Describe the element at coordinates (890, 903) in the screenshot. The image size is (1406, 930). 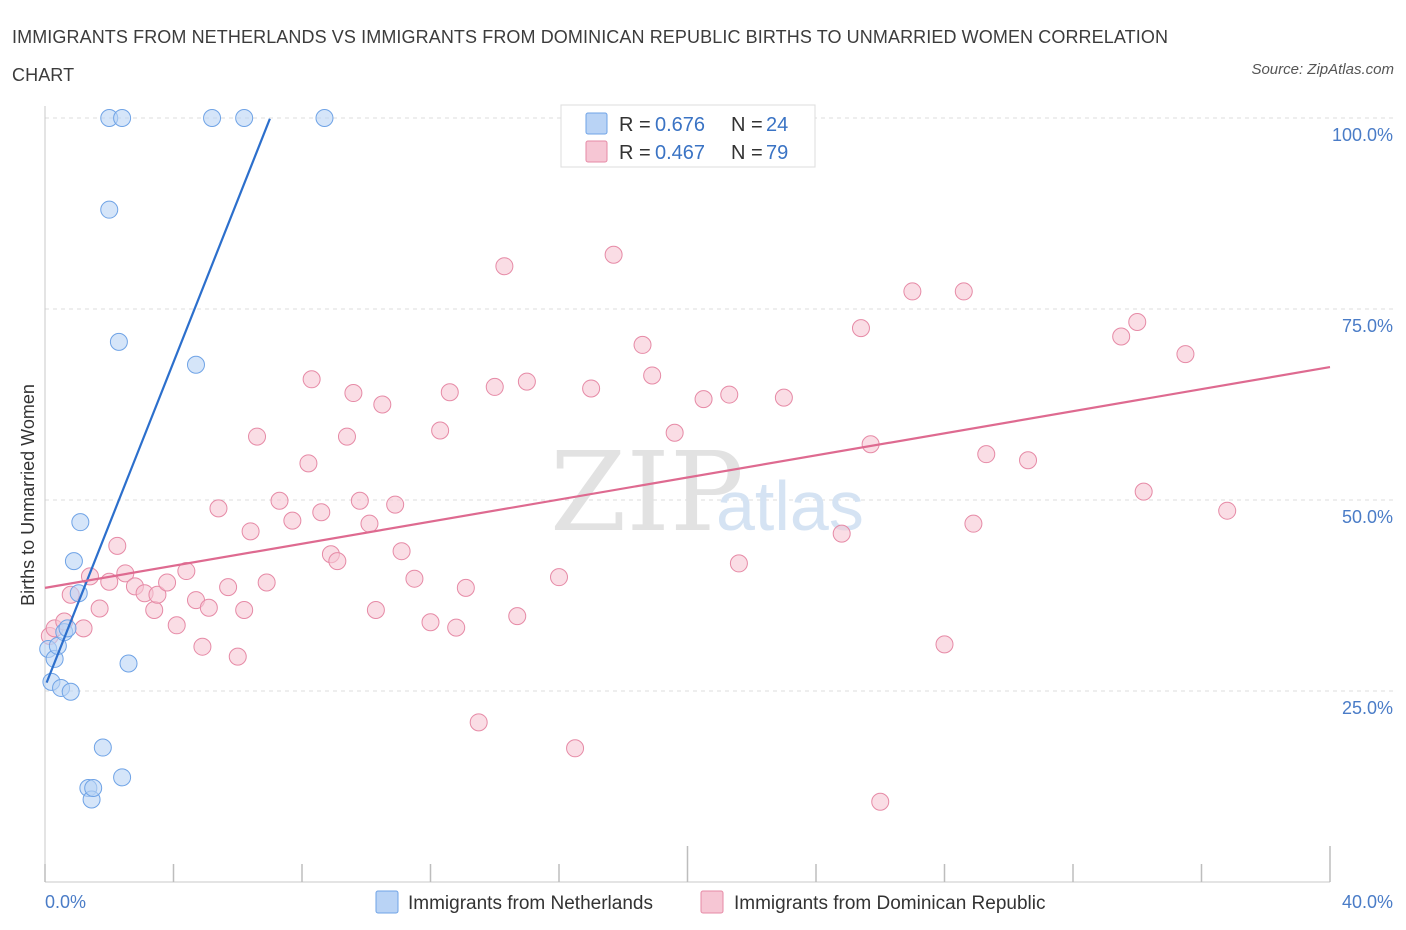
I see `bottom-legend-dominican: Immigrants from Dominican Republic` at that location.